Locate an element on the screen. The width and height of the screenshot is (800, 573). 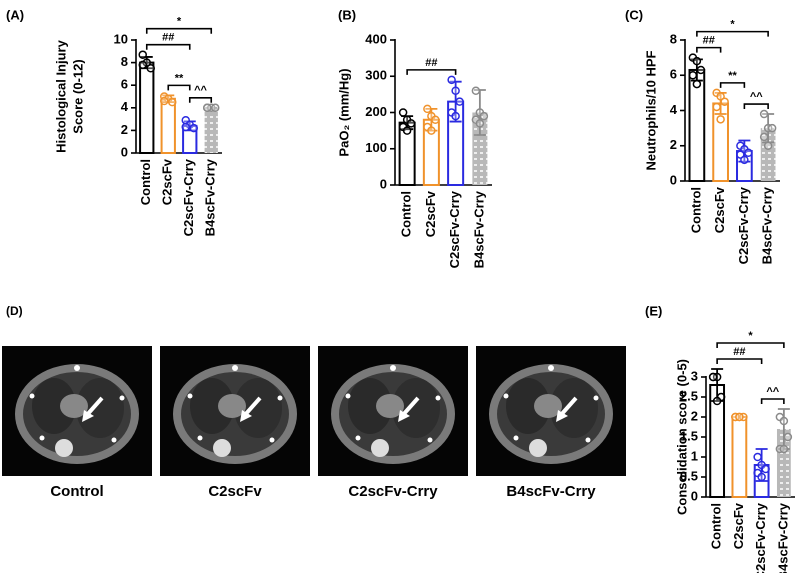
y-axis-label: PaO₂ (mm/Hg) is located at coordinates (343, 112).